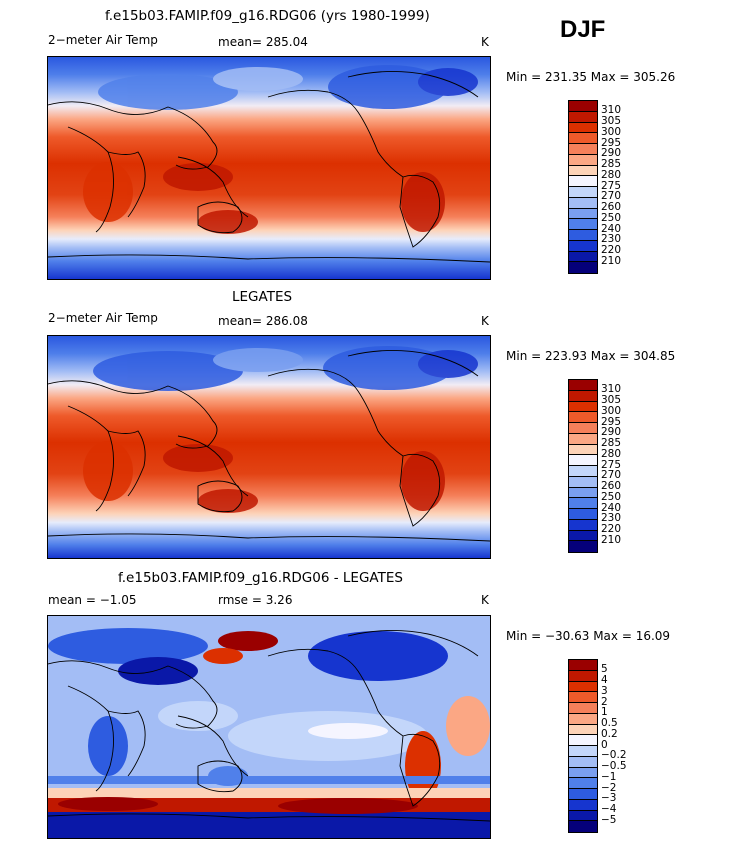 This screenshot has width=733, height=842. Describe the element at coordinates (611, 507) in the screenshot. I see `colorbar-label: 240` at that location.